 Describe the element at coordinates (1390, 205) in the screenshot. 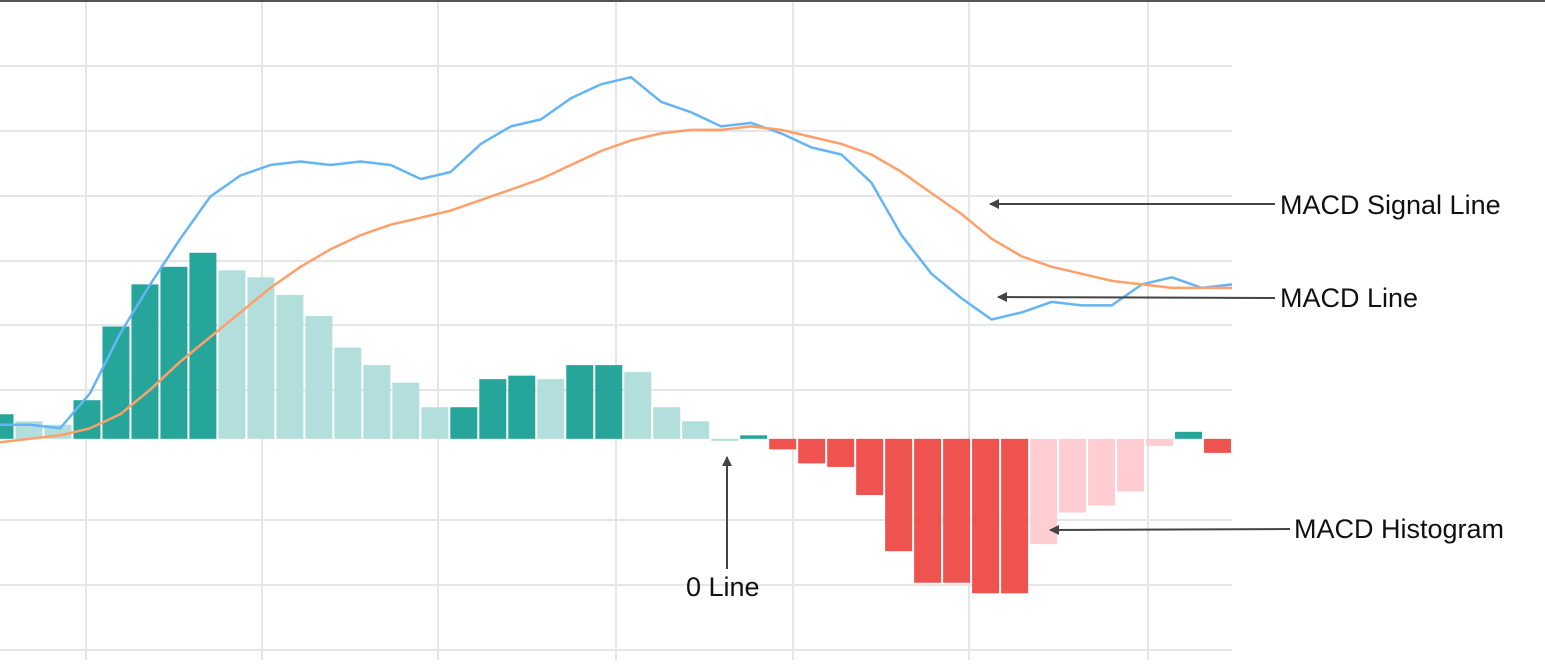

I see `signal-line-label: MACD Signal Line` at that location.